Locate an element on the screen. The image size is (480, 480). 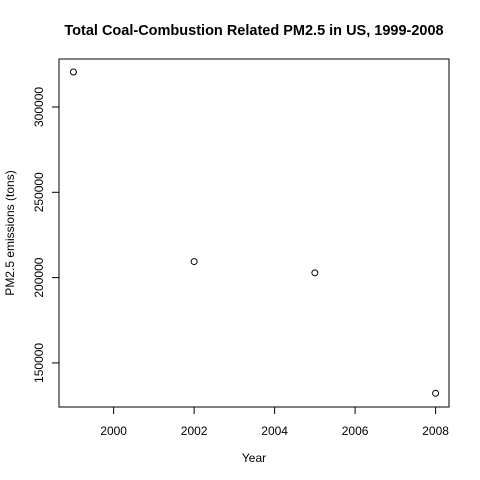
y-axis: 150000 200000 250000 300000 is located at coordinates (45, 235).